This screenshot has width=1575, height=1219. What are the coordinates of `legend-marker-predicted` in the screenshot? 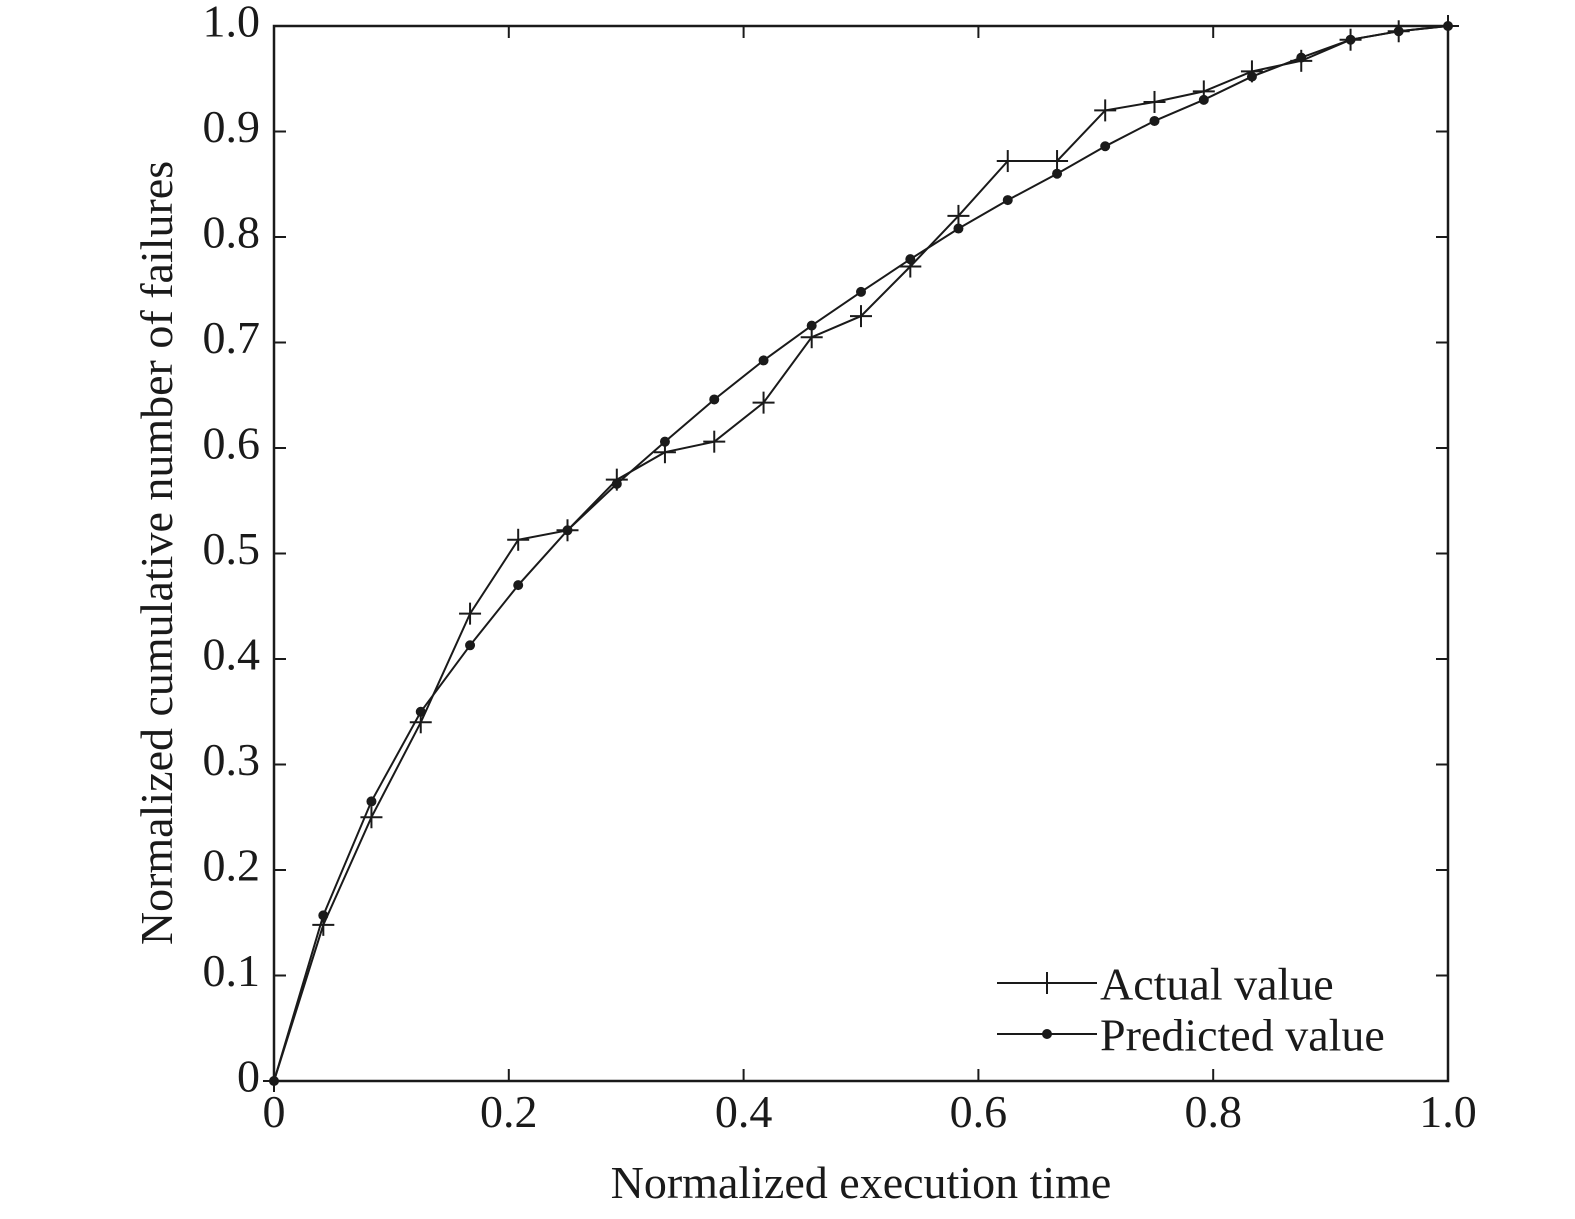 It's located at (1047, 1034).